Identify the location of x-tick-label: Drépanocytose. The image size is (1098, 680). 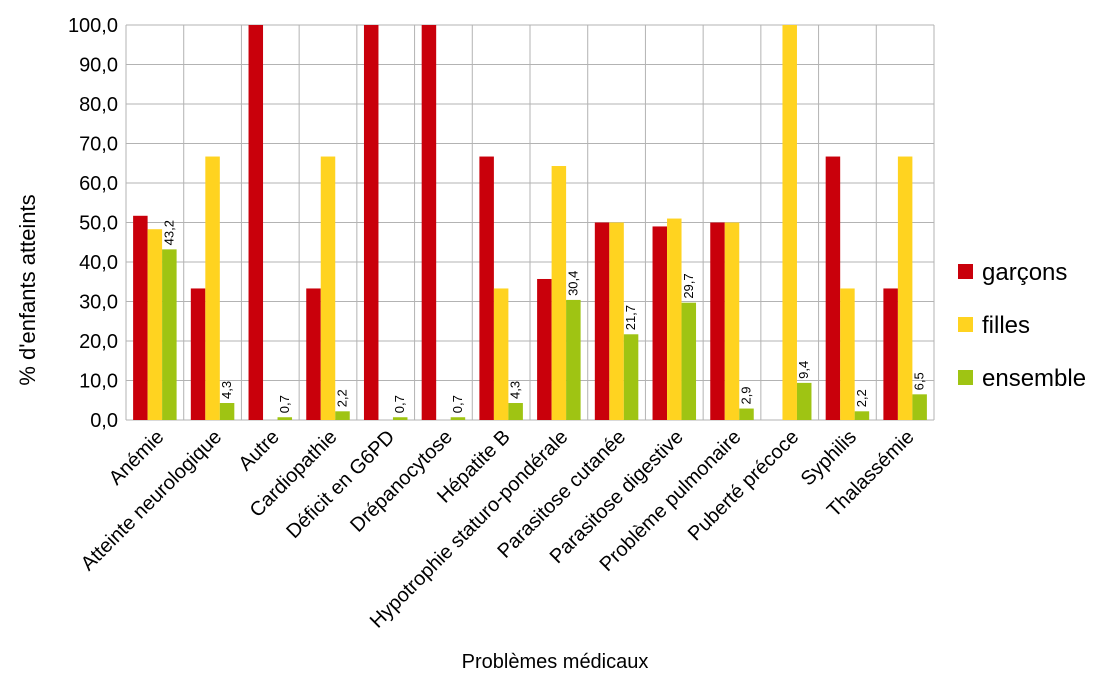
(401, 481).